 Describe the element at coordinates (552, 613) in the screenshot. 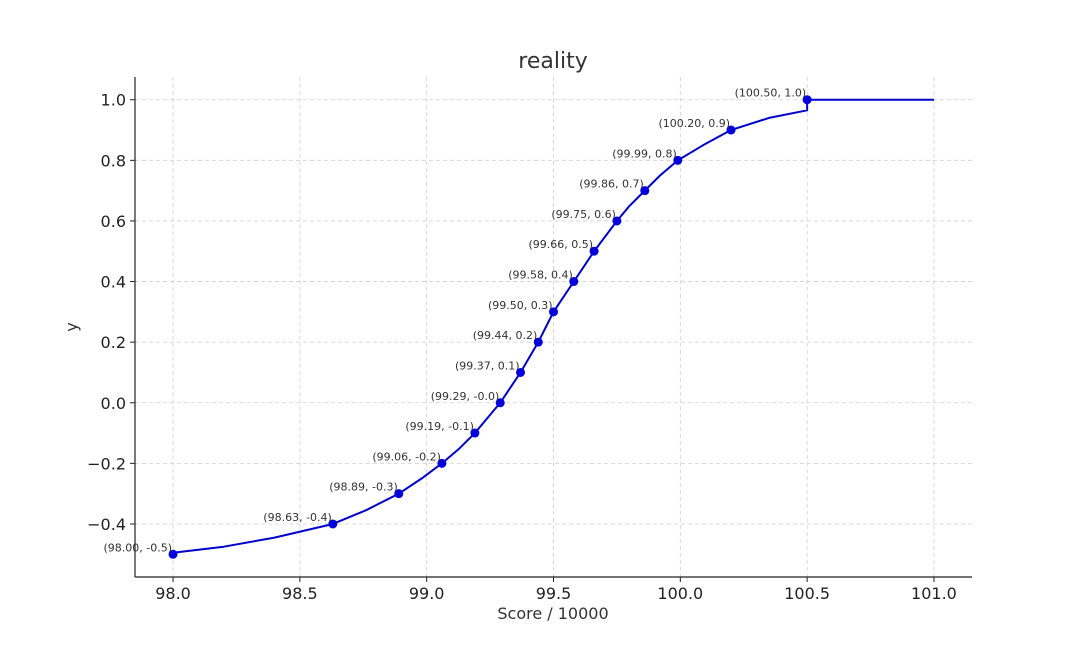

I see `x-axis-label: Score / 10000` at that location.